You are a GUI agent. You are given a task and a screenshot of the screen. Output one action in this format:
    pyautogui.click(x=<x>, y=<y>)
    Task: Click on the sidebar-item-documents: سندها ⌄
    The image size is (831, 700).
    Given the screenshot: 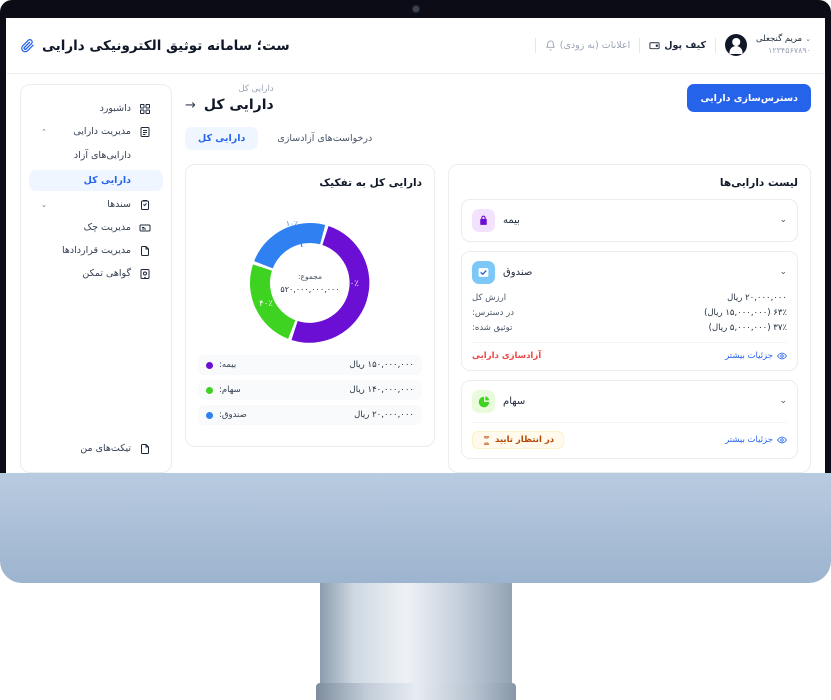 What is the action you would take?
    pyautogui.click(x=96, y=204)
    